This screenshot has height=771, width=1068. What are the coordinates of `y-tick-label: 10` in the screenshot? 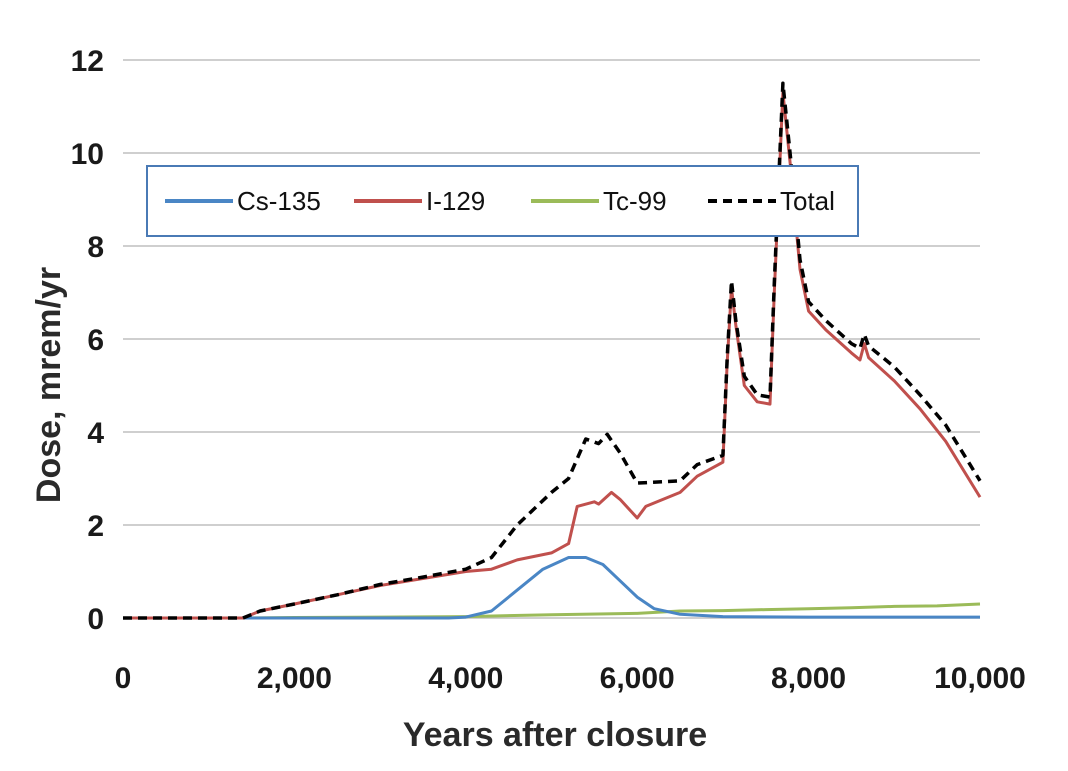 It's located at (87, 154).